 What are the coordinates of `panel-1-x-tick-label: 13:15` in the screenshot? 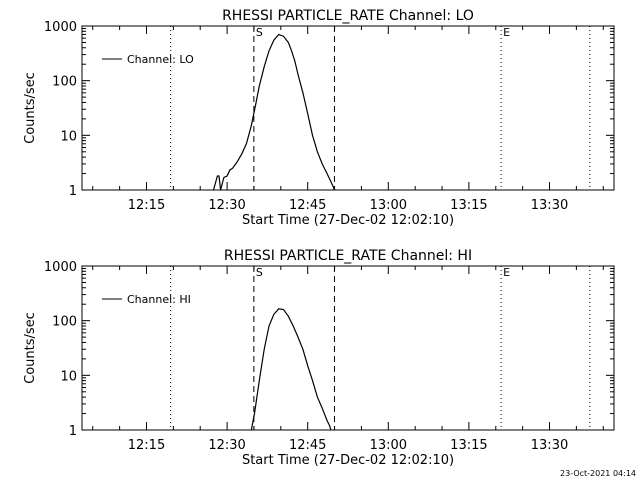 It's located at (468, 205).